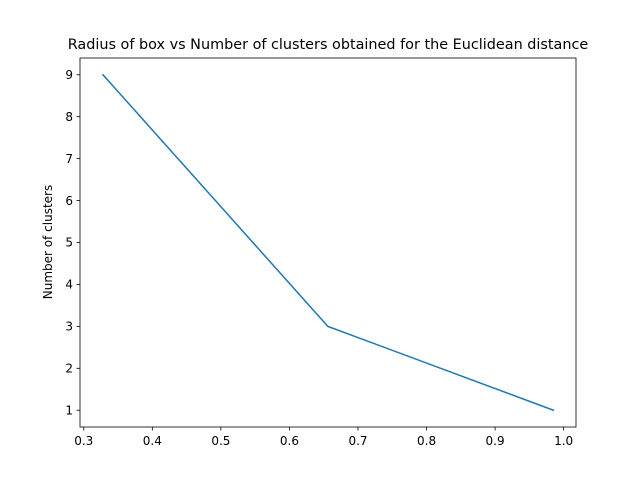 The width and height of the screenshot is (640, 480). I want to click on y-tick-label: 9, so click(69, 75).